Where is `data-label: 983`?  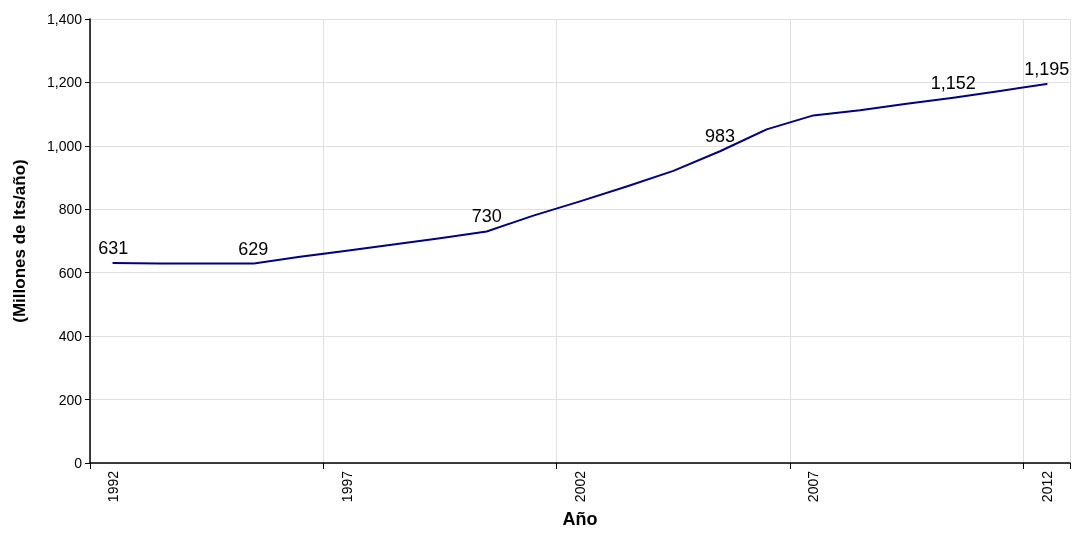
data-label: 983 is located at coordinates (720, 136).